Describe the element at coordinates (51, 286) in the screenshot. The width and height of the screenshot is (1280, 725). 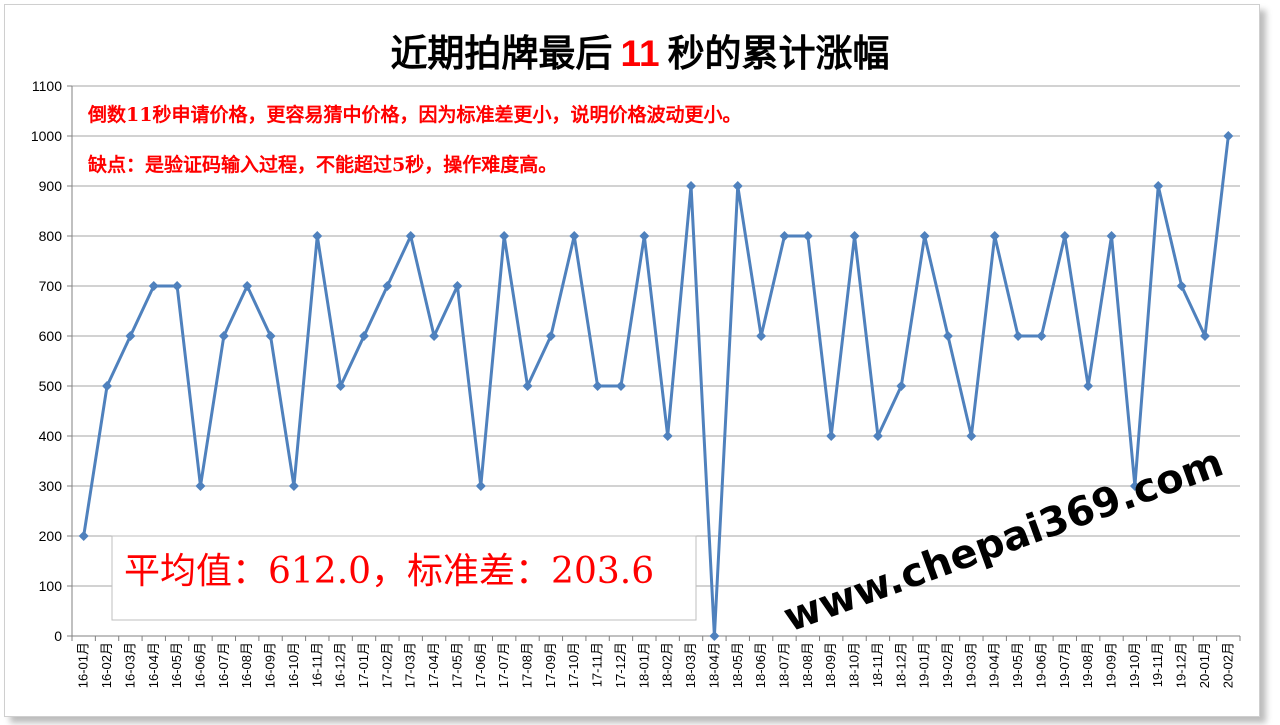
I see `y-tick-label-7: 700` at that location.